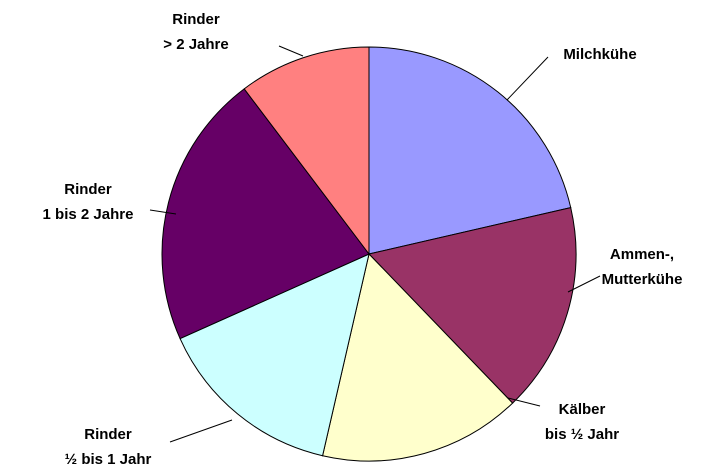 This screenshot has width=720, height=469. What do you see at coordinates (642, 279) in the screenshot?
I see `slice-label: Mutterkühe` at bounding box center [642, 279].